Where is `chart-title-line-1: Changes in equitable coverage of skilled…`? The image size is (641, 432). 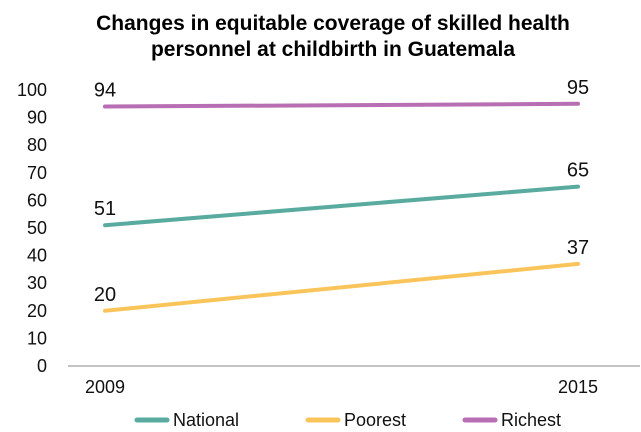 chart-title-line-1: Changes in equitable coverage of skilled… is located at coordinates (333, 23).